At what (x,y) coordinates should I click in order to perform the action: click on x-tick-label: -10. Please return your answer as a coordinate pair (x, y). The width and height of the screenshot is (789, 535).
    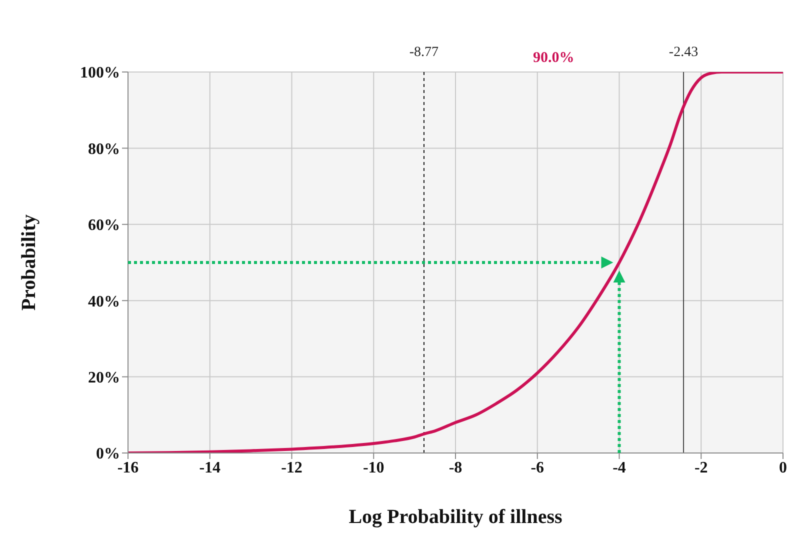
    Looking at the image, I should click on (373, 467).